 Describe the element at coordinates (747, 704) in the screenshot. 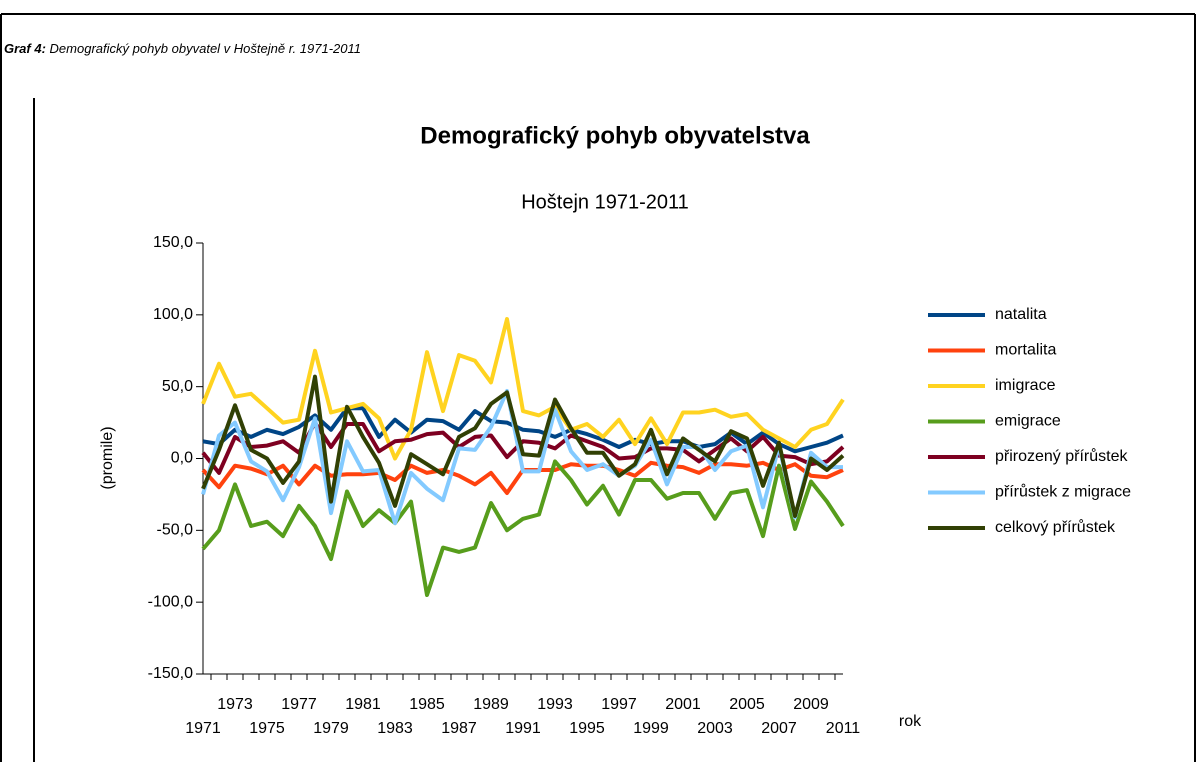

I see `x-tick-label: 2005` at that location.